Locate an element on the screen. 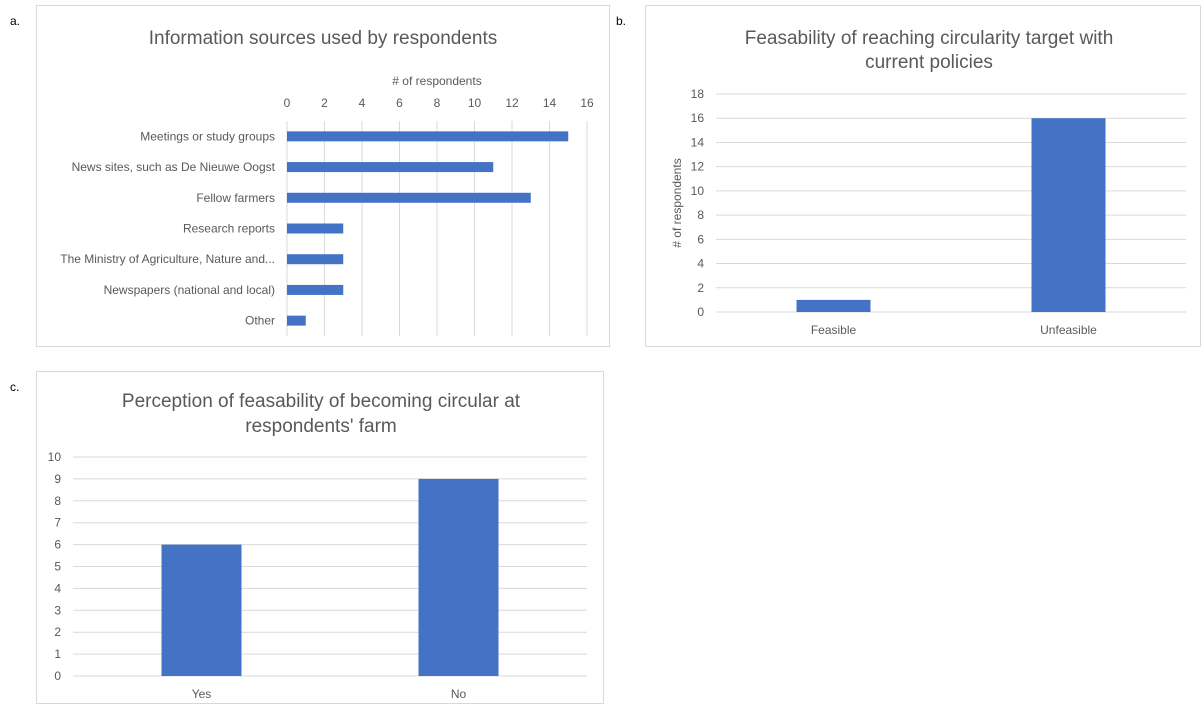 The width and height of the screenshot is (1202, 706). chart-b-tick-label: 18 is located at coordinates (698, 94).